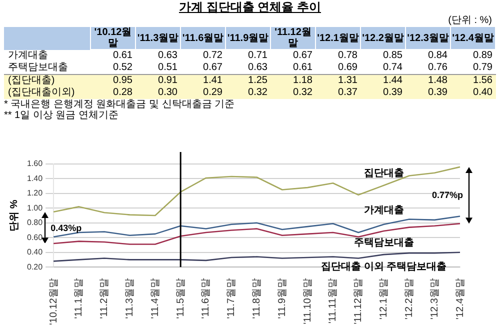 The width and height of the screenshot is (500, 328). I want to click on data-label: 0.52, so click(113, 68).